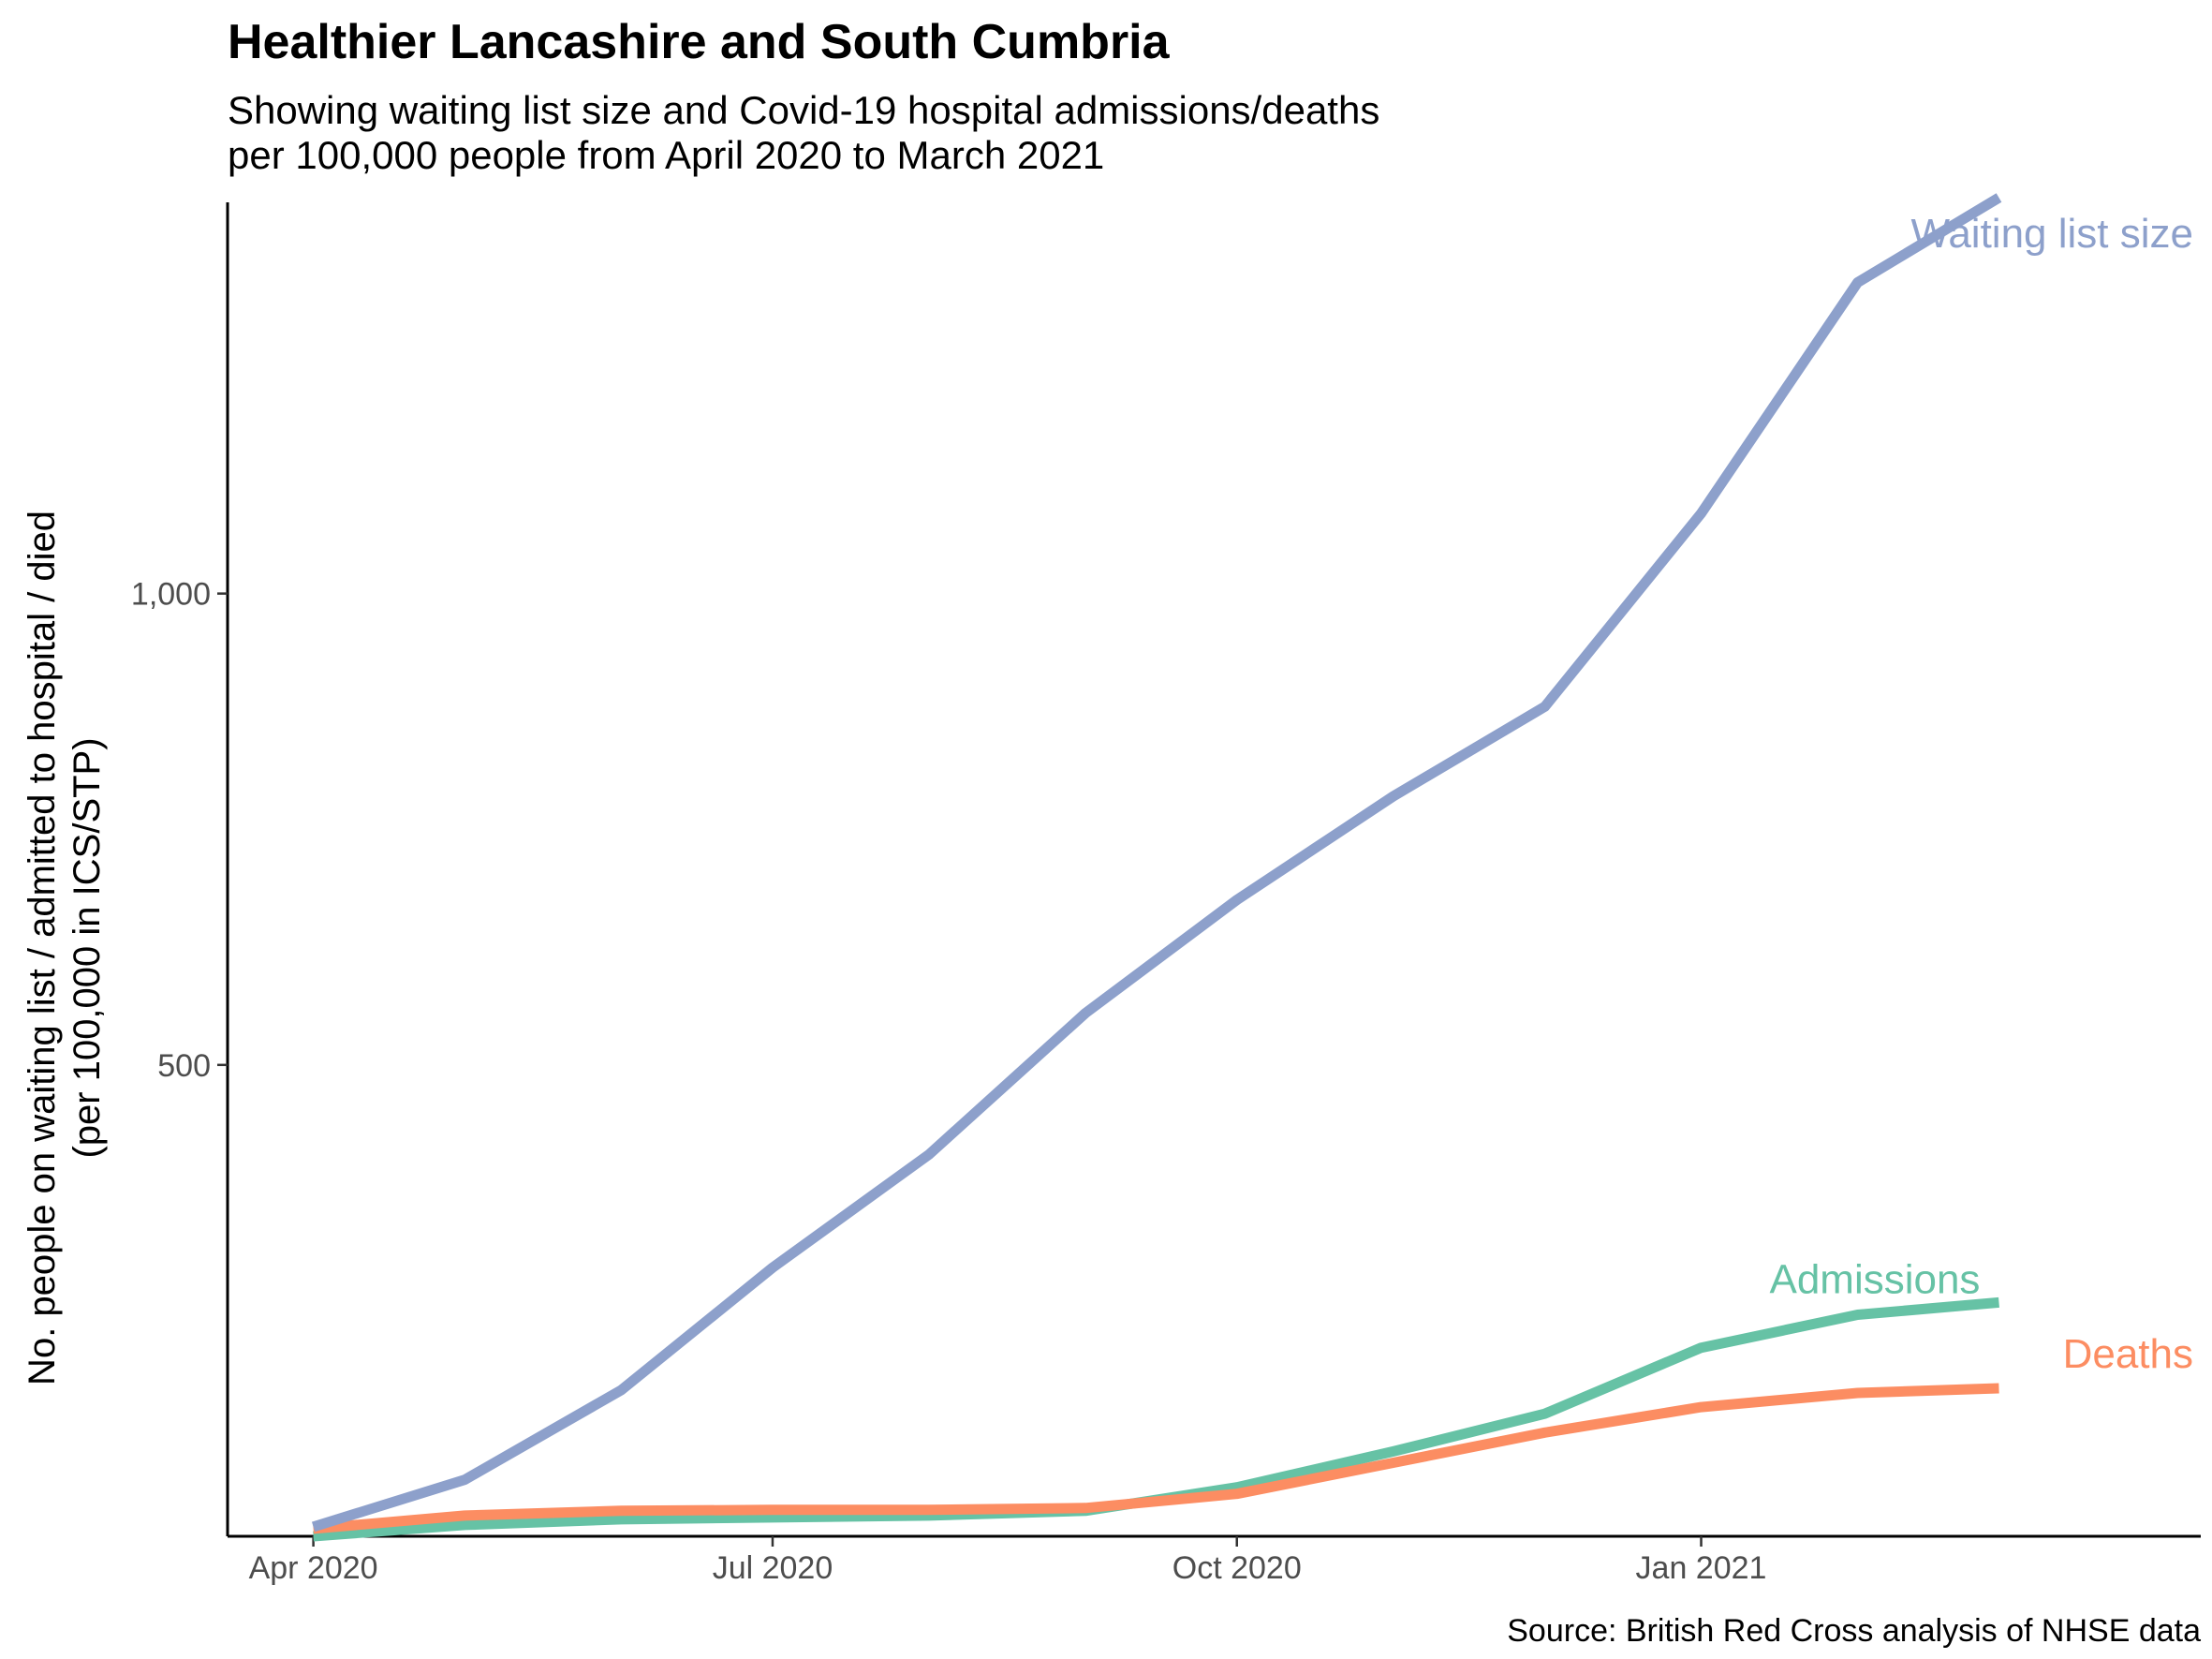  I want to click on x-tick-label: Apr 2020, so click(313, 1568).